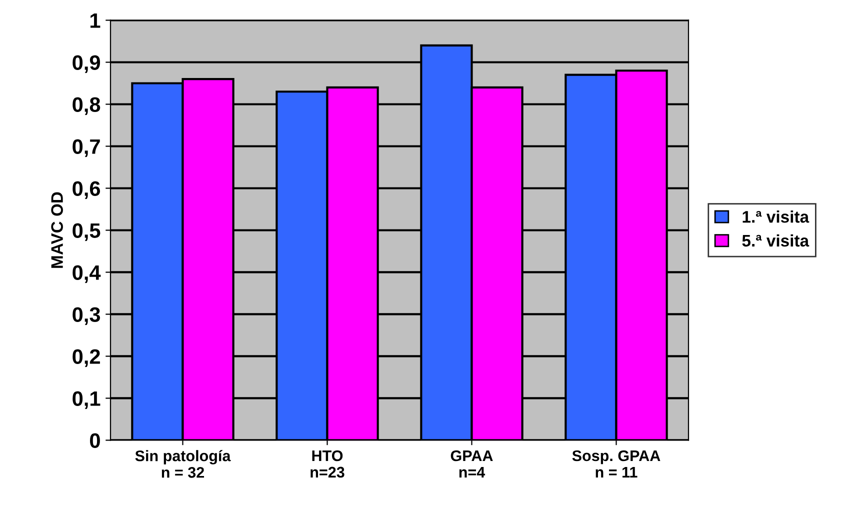 This screenshot has height=506, width=850. What do you see at coordinates (776, 240) in the screenshot?
I see `legend-label: 5.ª visita` at bounding box center [776, 240].